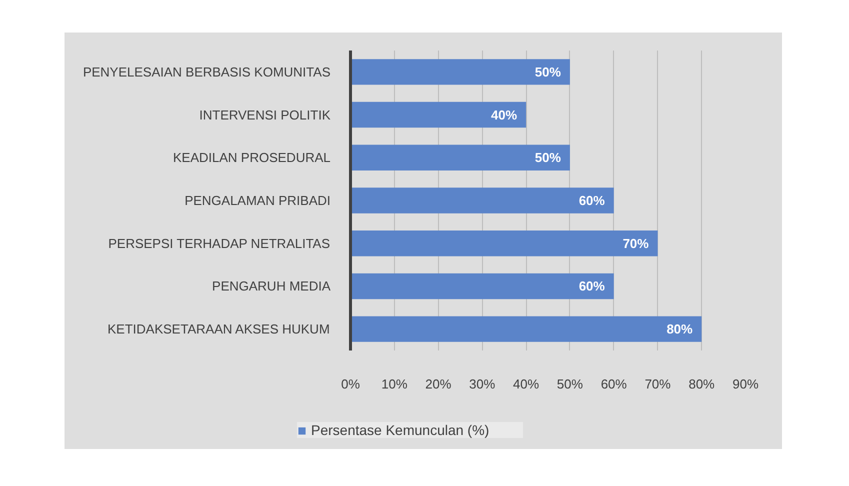  Describe the element at coordinates (614, 384) in the screenshot. I see `x-tick-label: 60%` at that location.